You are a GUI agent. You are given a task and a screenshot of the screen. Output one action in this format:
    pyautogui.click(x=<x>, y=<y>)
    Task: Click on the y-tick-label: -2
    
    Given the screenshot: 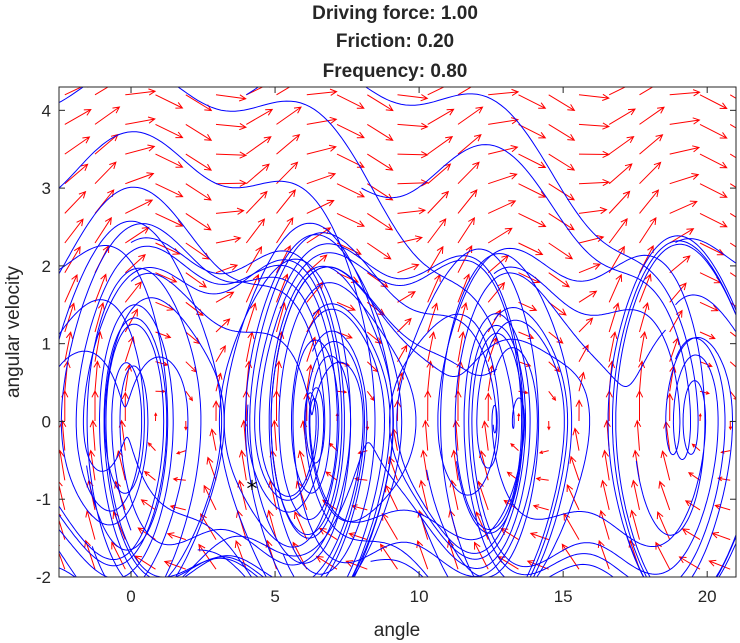 What is the action you would take?
    pyautogui.click(x=43, y=577)
    